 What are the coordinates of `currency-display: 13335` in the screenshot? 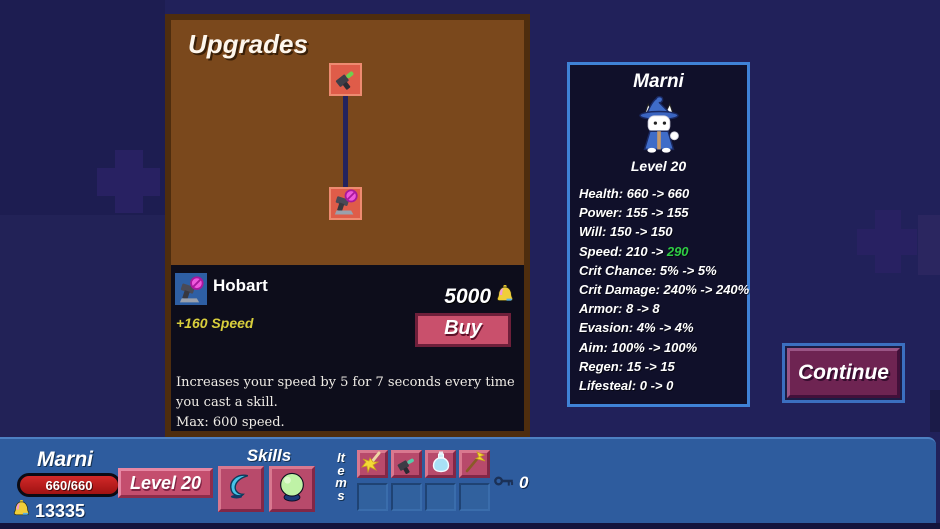 It's located at (48, 511).